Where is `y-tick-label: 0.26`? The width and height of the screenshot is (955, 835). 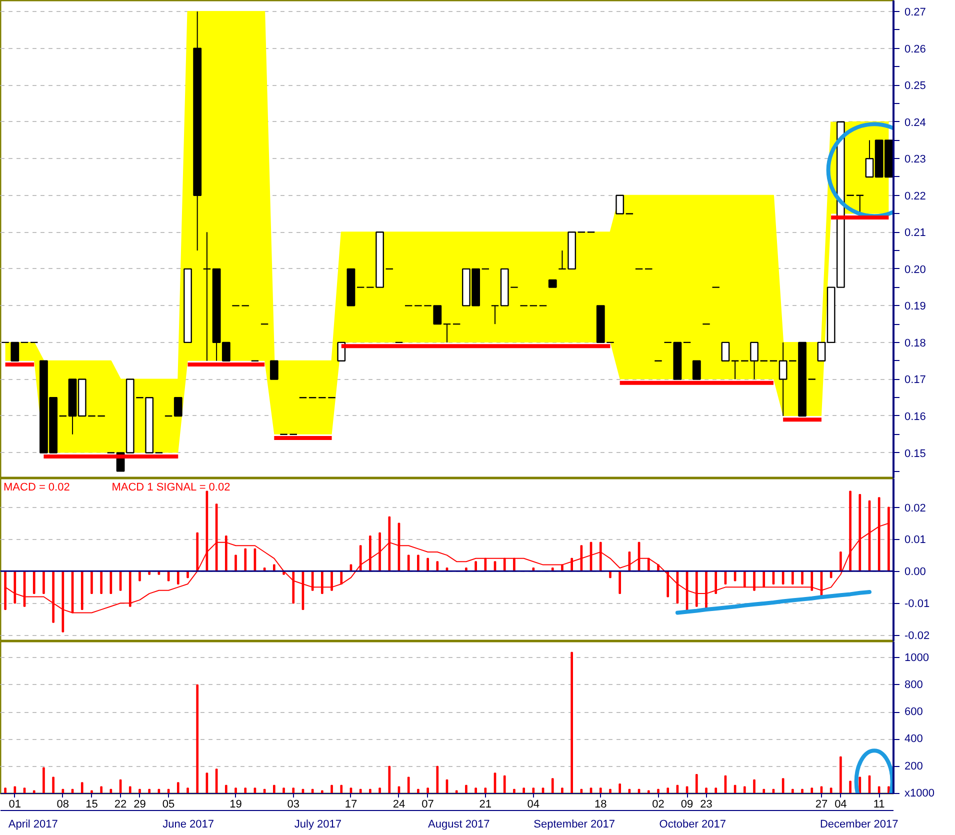 y-tick-label: 0.26 is located at coordinates (915, 49).